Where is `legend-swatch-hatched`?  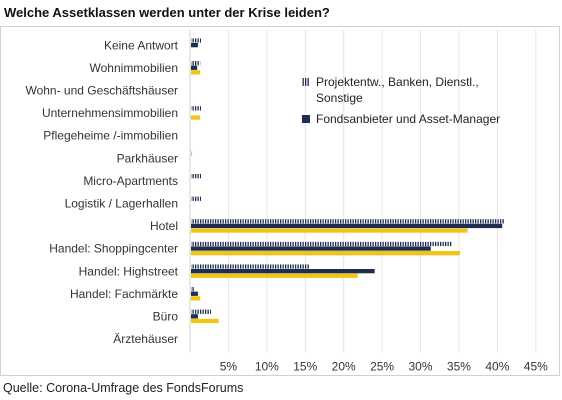
legend-swatch-hatched is located at coordinates (306, 82).